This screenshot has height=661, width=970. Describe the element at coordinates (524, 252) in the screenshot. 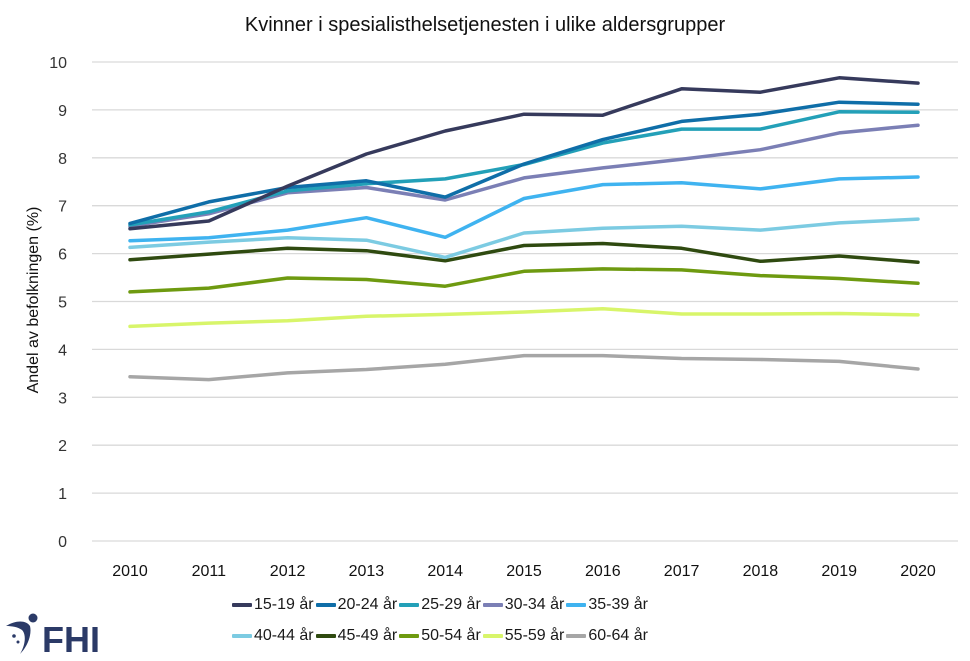

I see `series-line-45-49-år` at that location.